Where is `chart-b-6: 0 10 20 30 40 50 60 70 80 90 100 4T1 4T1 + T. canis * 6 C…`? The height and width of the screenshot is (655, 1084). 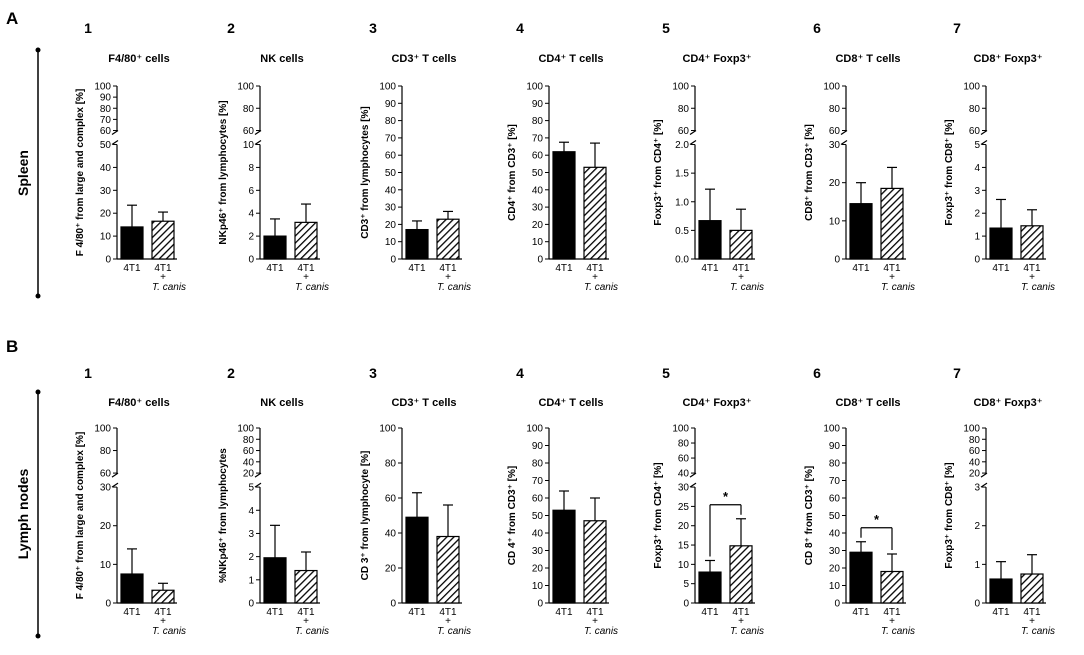 chart-b-6: 0 10 20 30 40 50 60 70 80 90 100 4T1 4T1 + T. canis * 6 C… is located at coordinates (859, 501).